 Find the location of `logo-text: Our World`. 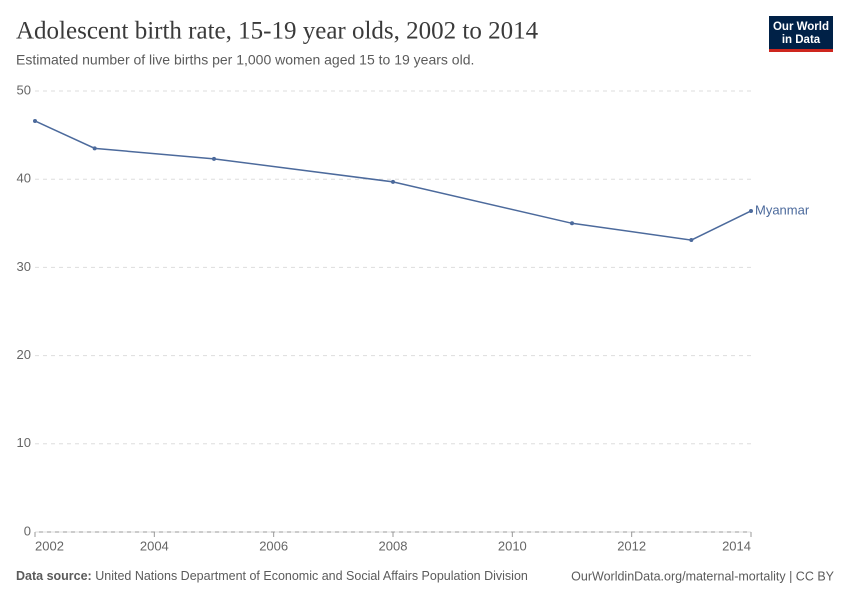

logo-text: Our World is located at coordinates (801, 27).